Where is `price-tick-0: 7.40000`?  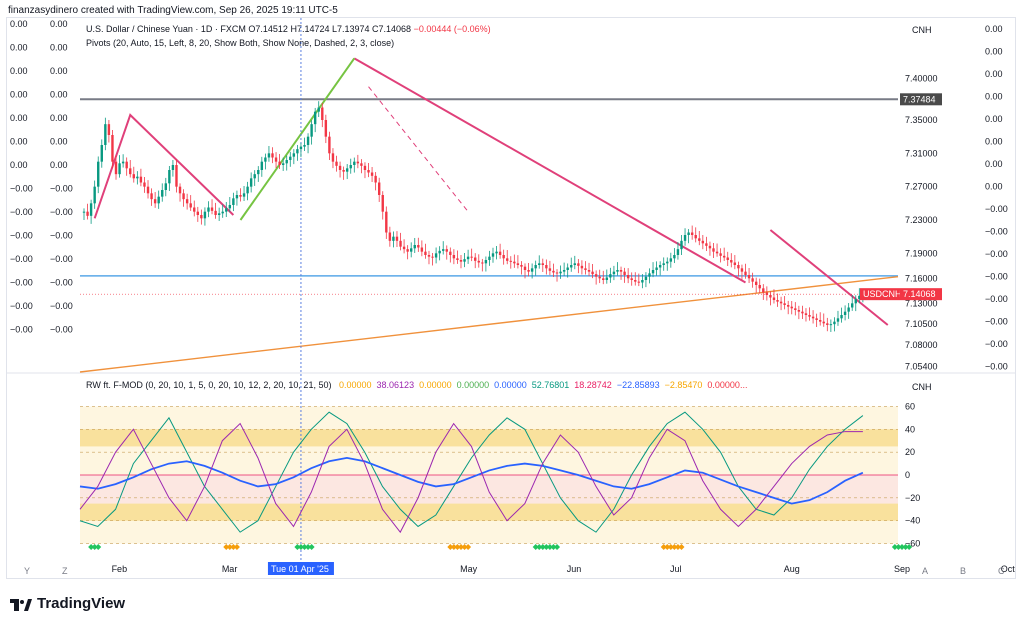 price-tick-0: 7.40000 is located at coordinates (921, 78).